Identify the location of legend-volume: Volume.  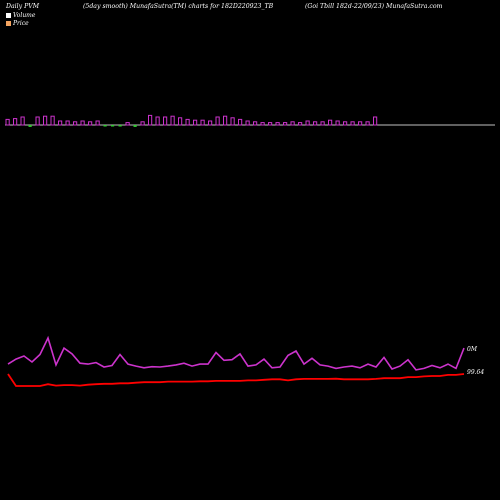
(20, 15).